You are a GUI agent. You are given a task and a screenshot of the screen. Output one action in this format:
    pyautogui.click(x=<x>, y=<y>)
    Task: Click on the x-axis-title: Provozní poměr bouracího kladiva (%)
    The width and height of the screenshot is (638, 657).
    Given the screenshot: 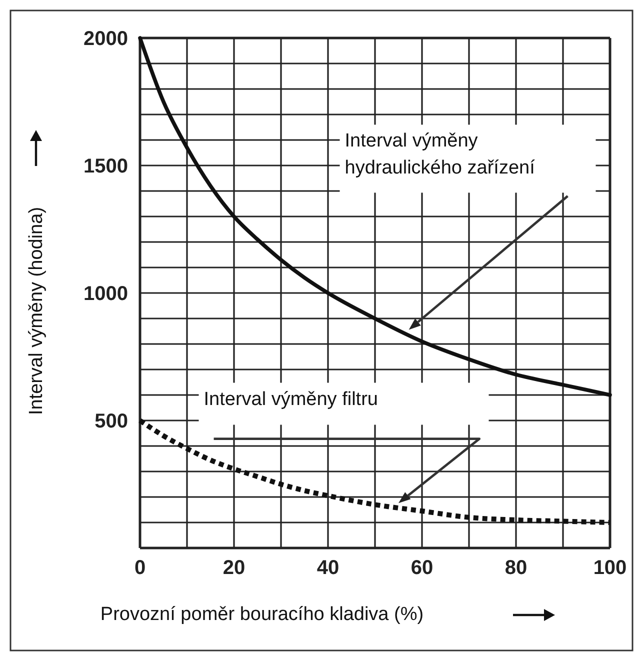 What is the action you would take?
    pyautogui.click(x=262, y=614)
    